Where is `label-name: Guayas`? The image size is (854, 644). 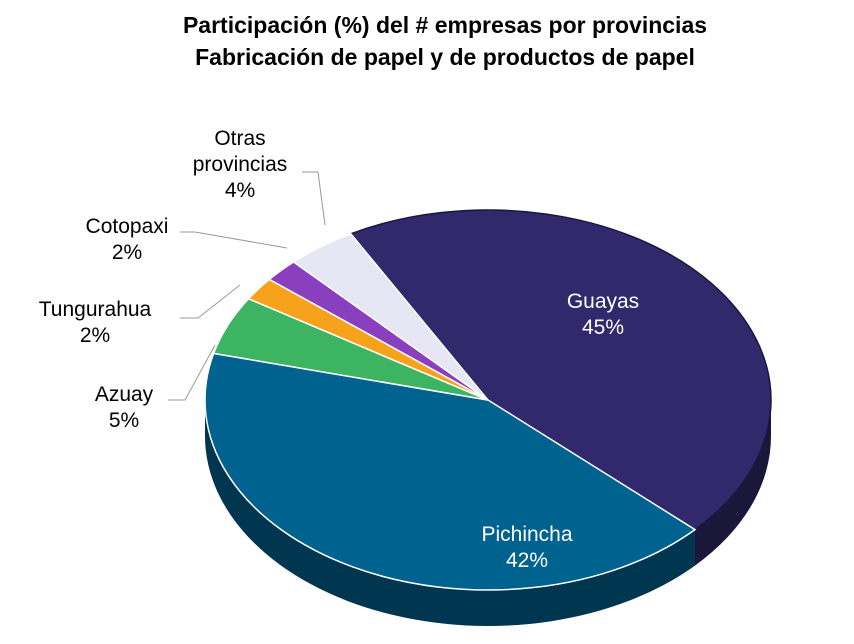 label-name: Guayas is located at coordinates (603, 301).